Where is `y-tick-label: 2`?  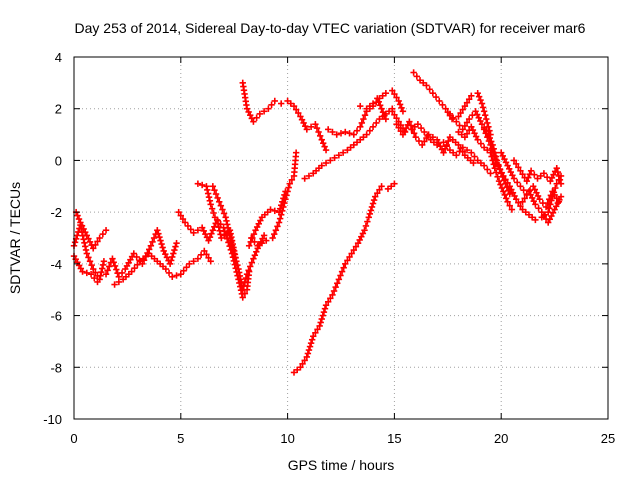
y-tick-label: 2 is located at coordinates (58, 109).